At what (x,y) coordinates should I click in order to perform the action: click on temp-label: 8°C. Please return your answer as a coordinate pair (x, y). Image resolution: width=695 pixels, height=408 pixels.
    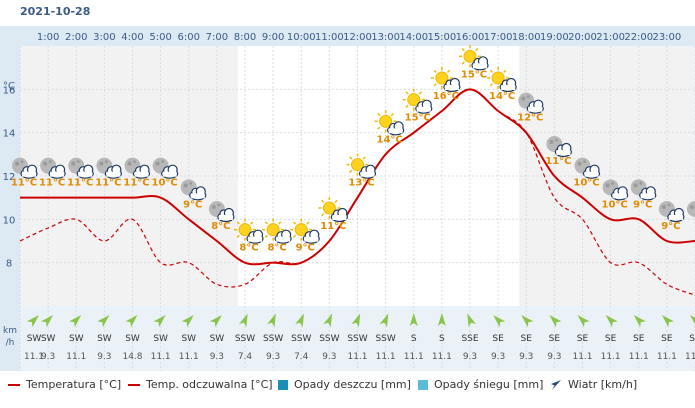
    Looking at the image, I should click on (220, 226).